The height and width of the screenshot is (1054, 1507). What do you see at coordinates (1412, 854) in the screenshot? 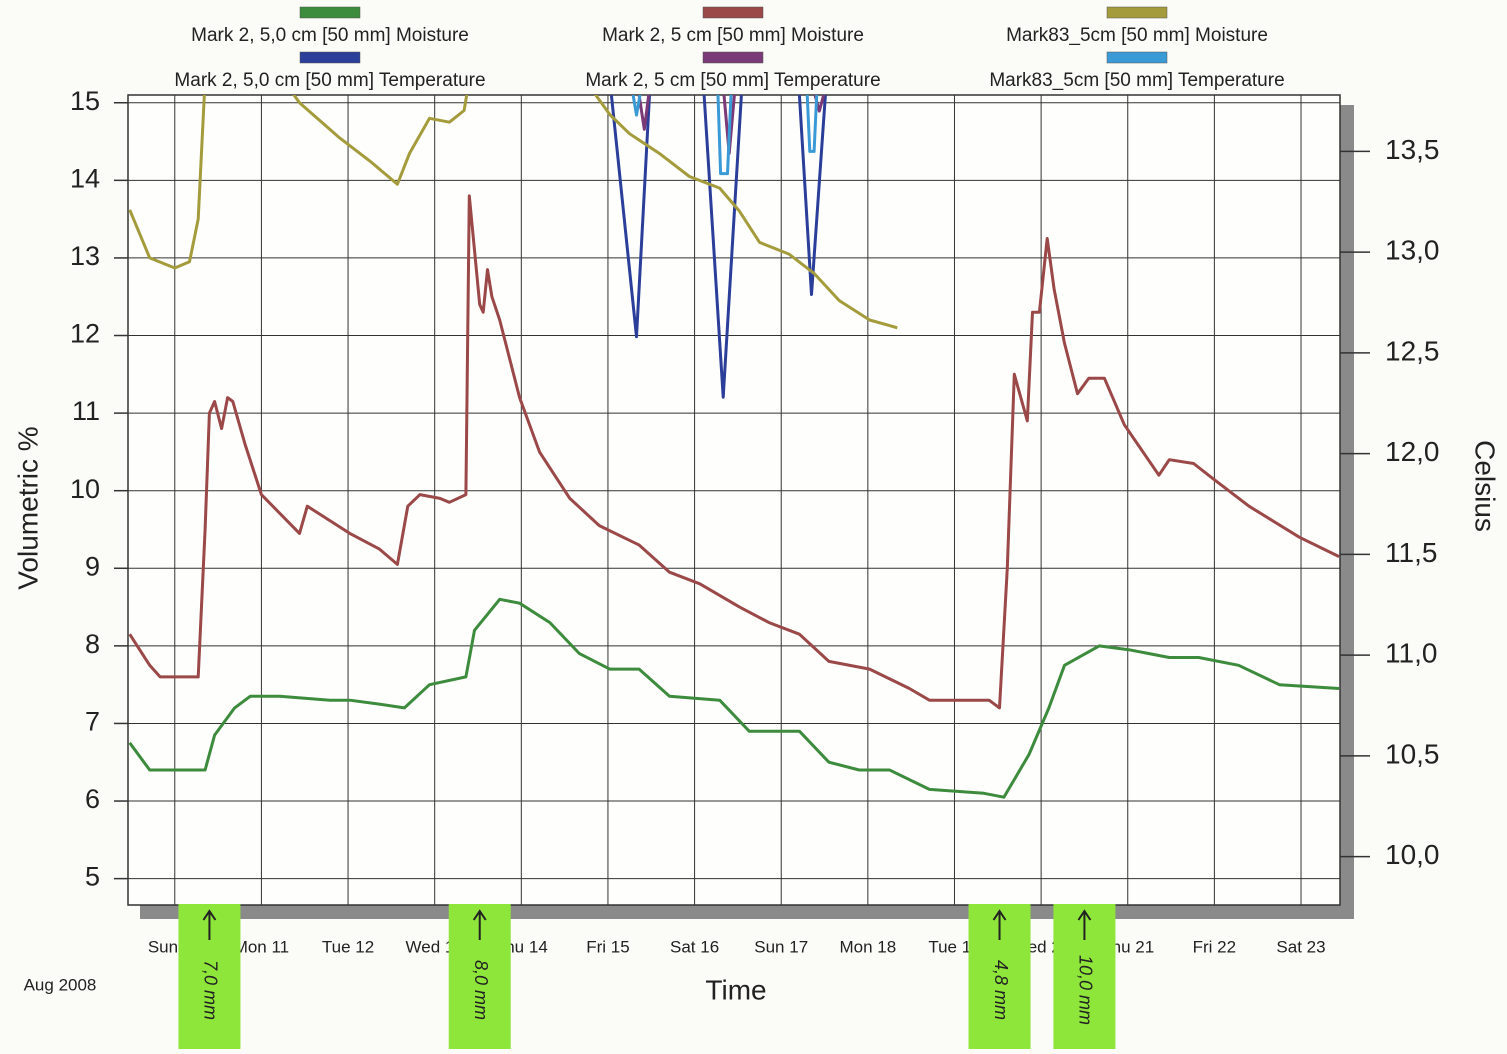
I see `y2-tick-label: 10,0` at bounding box center [1412, 854].